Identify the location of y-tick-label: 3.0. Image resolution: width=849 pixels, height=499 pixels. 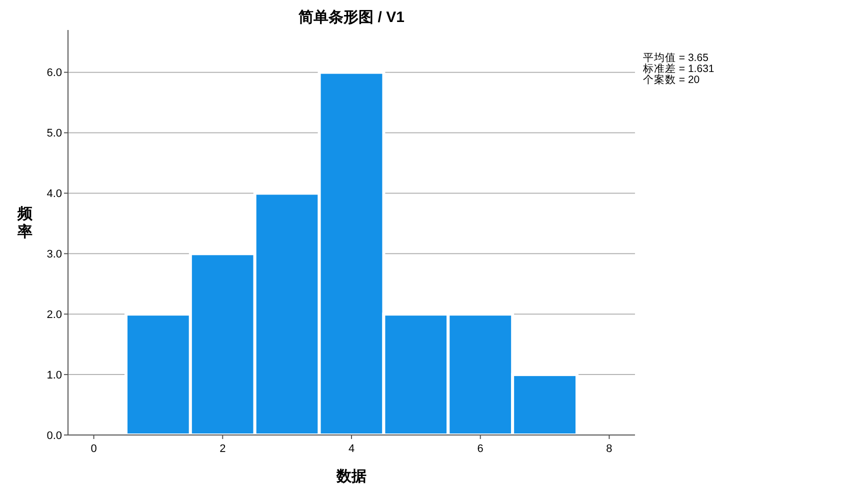
(54, 254).